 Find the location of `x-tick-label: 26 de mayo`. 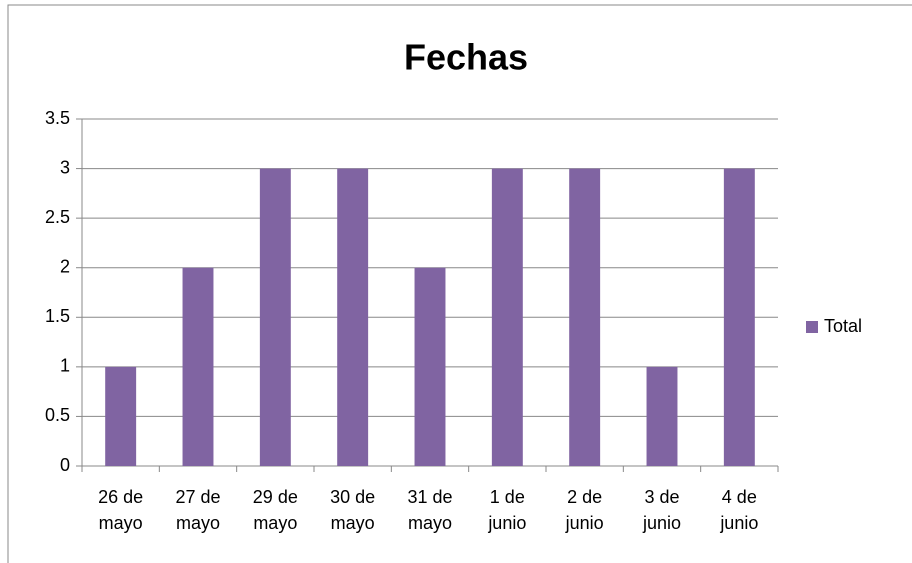

x-tick-label: 26 de mayo is located at coordinates (121, 510).